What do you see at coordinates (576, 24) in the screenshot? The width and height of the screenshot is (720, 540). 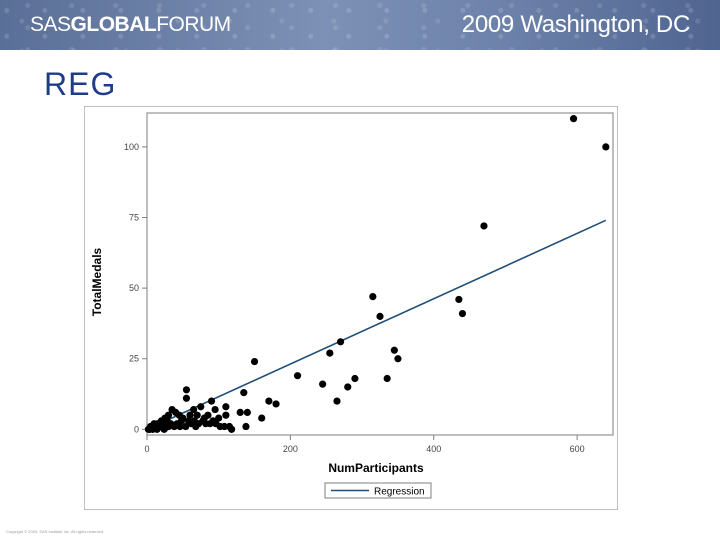 I see `event-label: 2009 Washington, DC` at bounding box center [576, 24].